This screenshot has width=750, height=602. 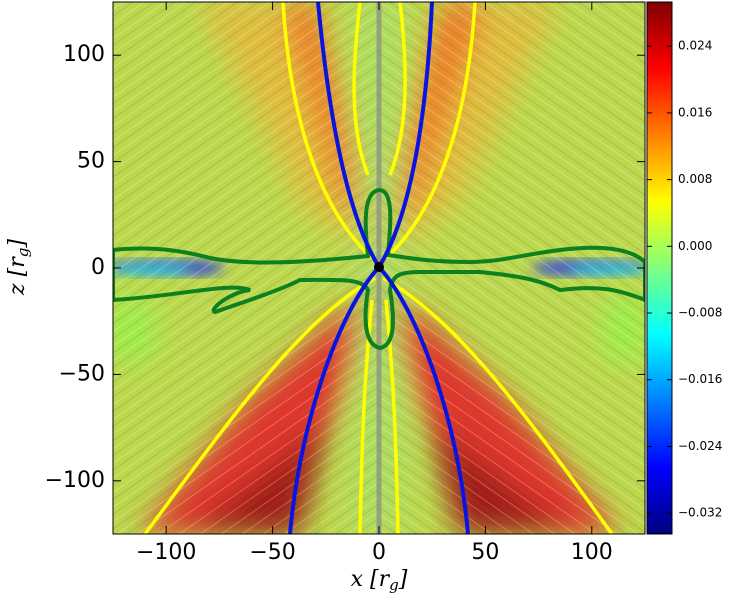 I want to click on x-axis-label: x [rg], so click(x=379, y=580).